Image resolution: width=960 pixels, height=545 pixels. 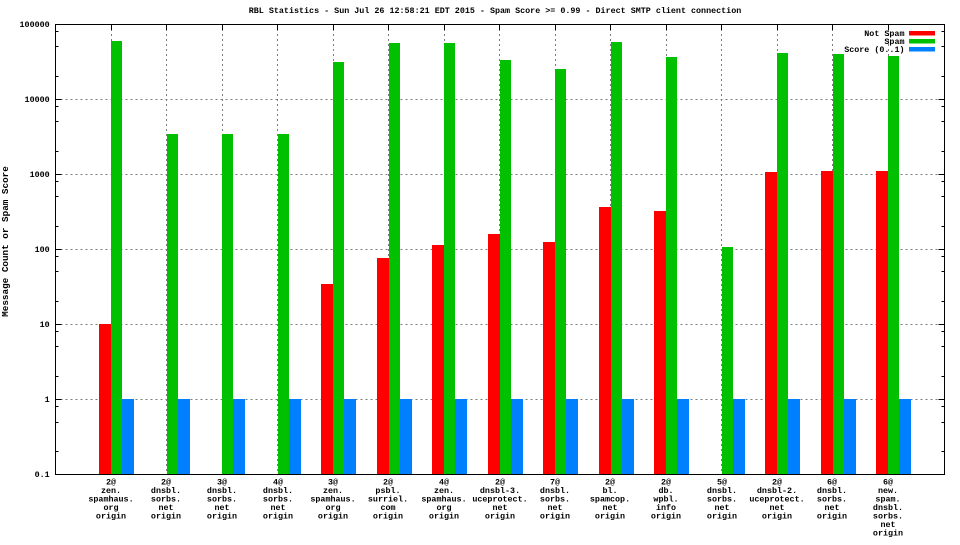 I want to click on svg-text: Not Spam, so click(x=884, y=34).